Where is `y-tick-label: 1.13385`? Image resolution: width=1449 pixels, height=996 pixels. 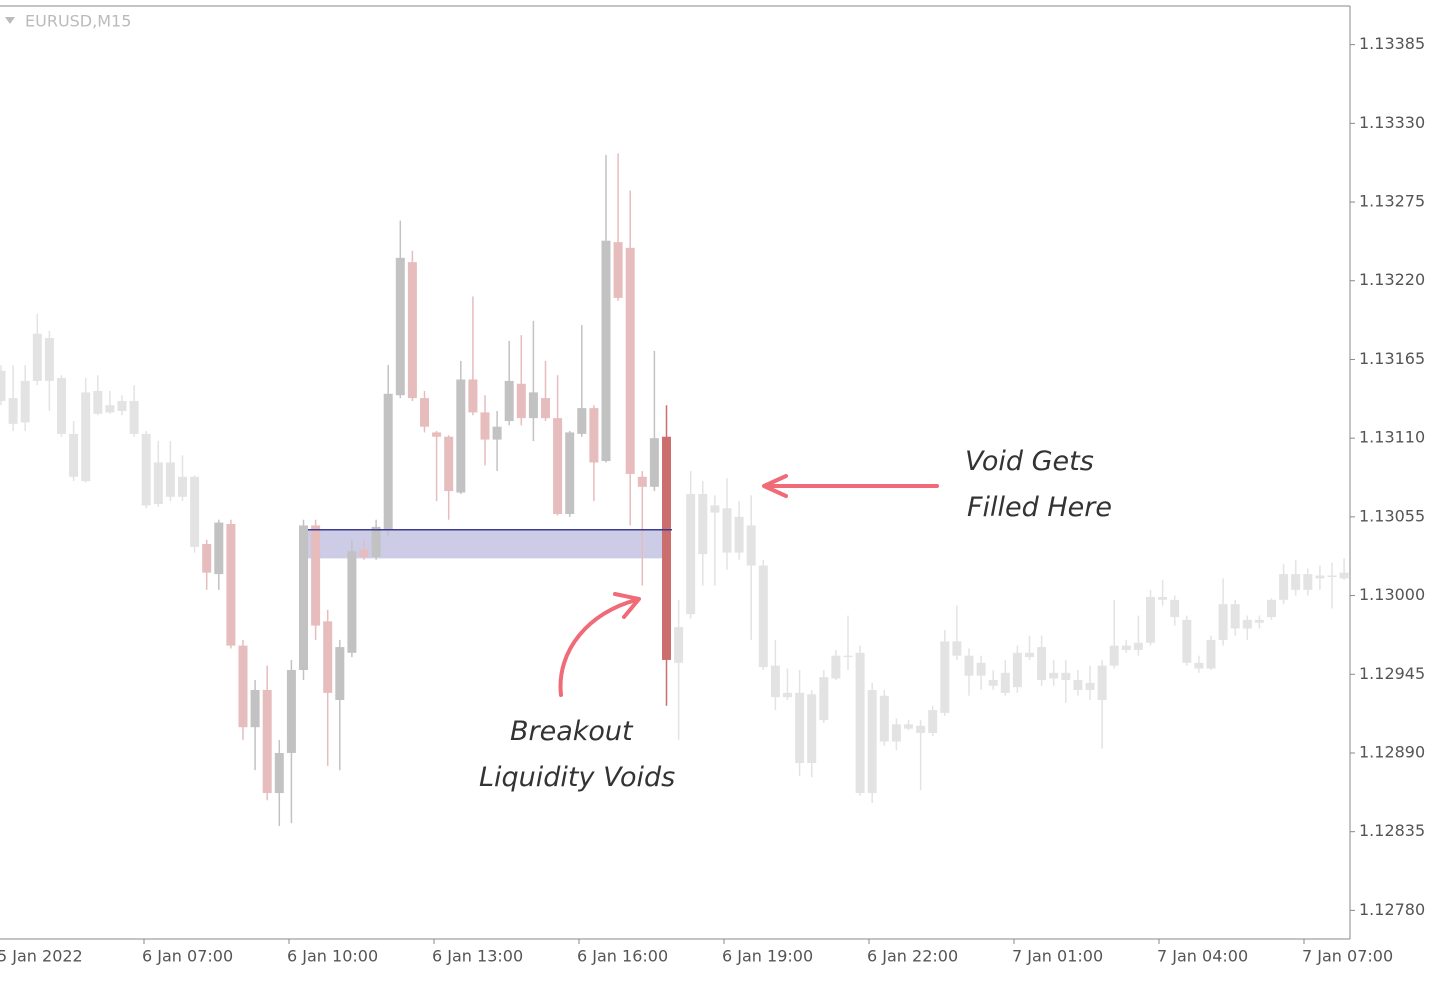
y-tick-label: 1.13385 is located at coordinates (1392, 43).